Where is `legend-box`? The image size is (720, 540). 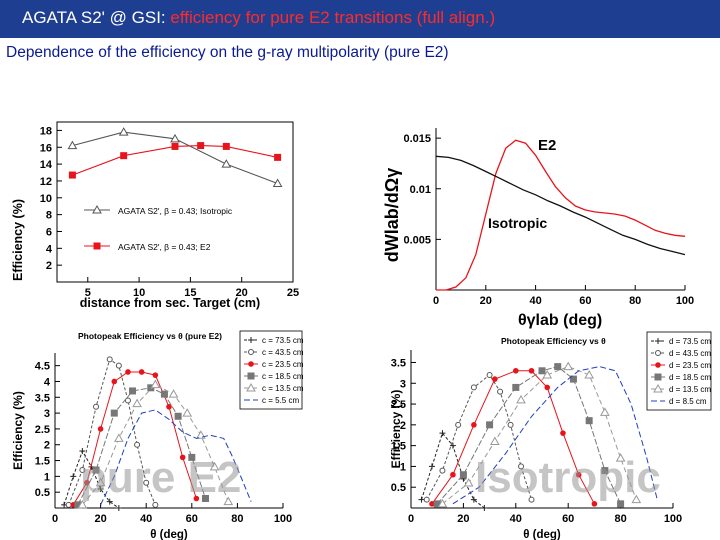 legend-box is located at coordinates (679, 371).